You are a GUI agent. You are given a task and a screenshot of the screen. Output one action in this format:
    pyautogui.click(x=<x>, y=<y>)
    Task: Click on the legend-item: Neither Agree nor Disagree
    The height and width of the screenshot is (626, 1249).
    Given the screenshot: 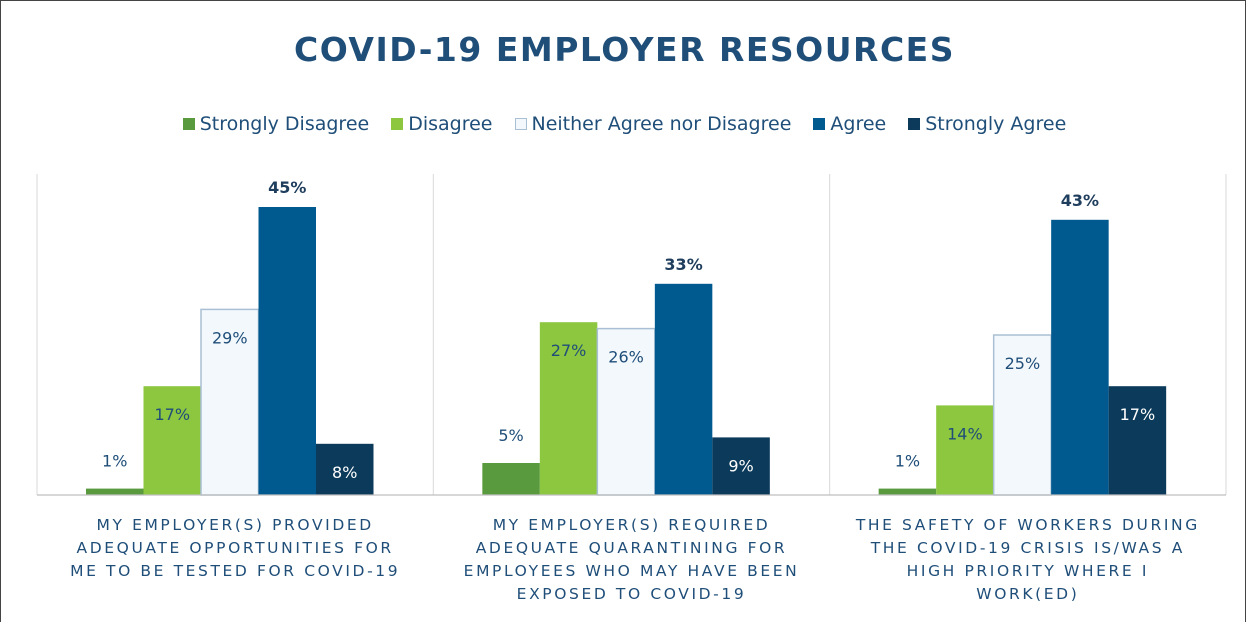 What is the action you would take?
    pyautogui.click(x=653, y=124)
    